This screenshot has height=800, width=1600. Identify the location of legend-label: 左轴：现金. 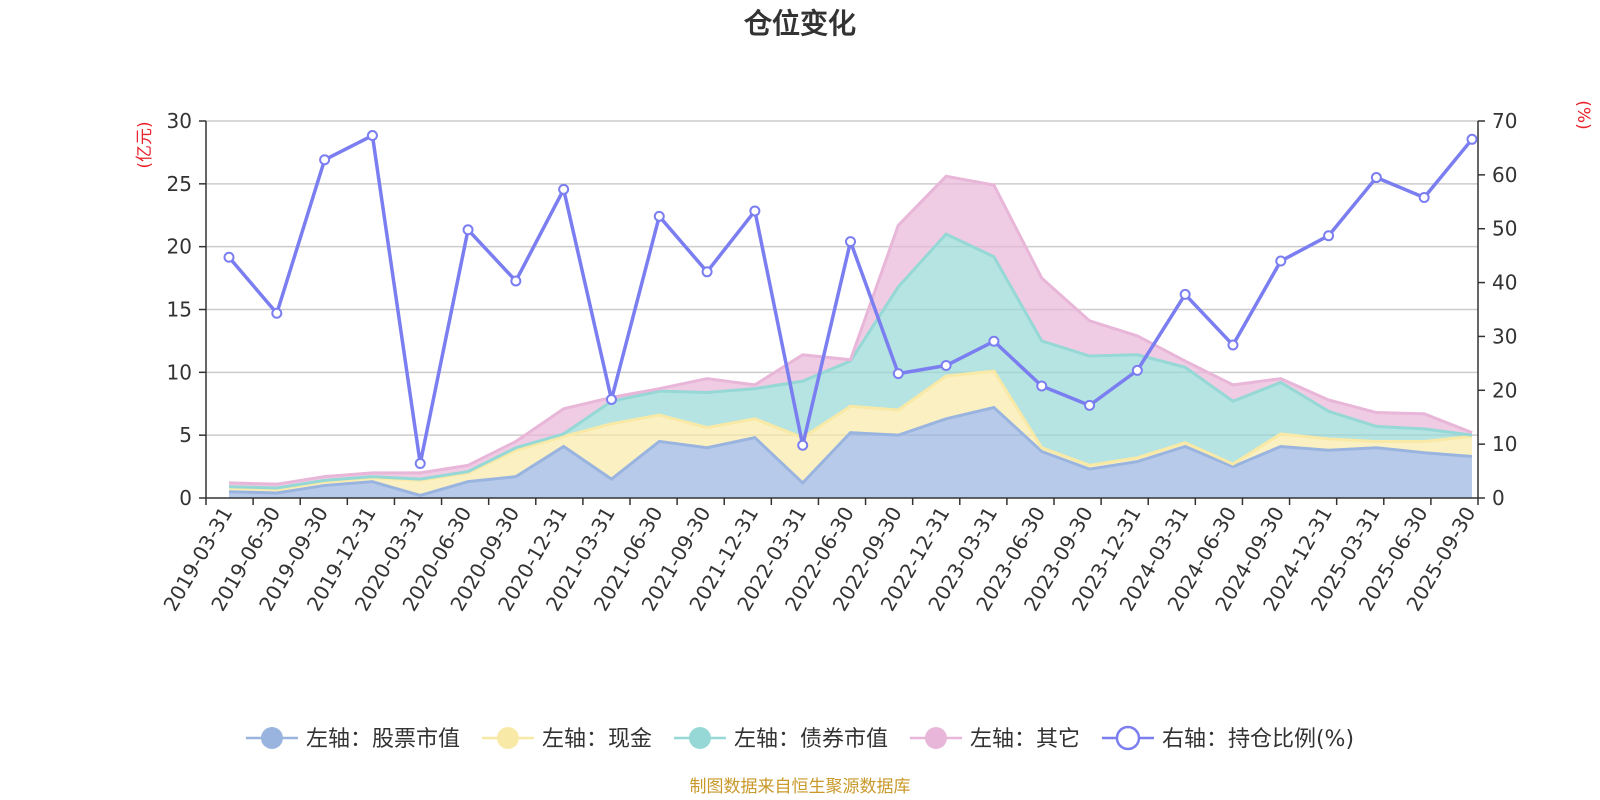
(597, 739).